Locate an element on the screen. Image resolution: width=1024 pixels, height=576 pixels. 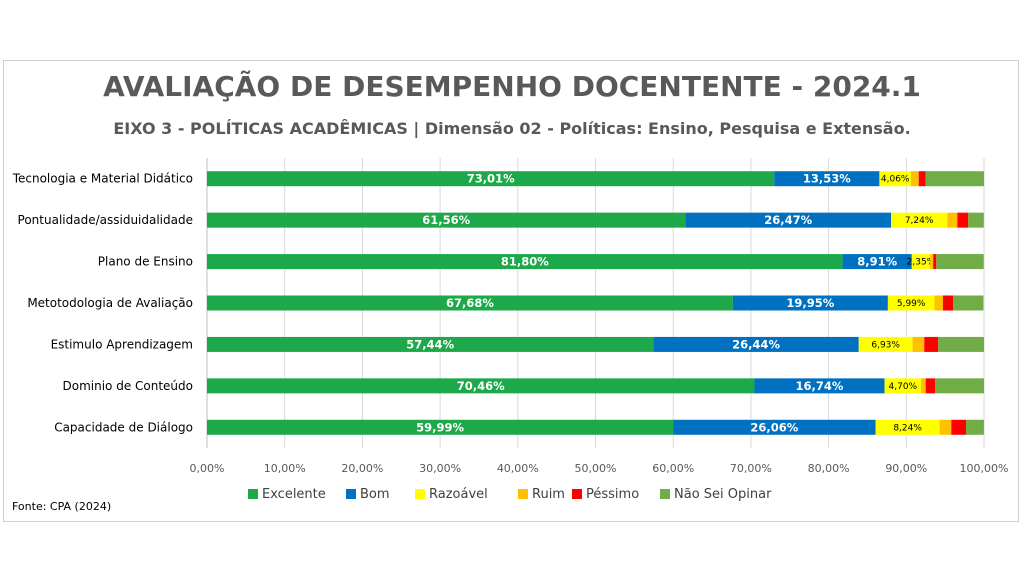
x-tick-label: 50,00% is located at coordinates (596, 468).